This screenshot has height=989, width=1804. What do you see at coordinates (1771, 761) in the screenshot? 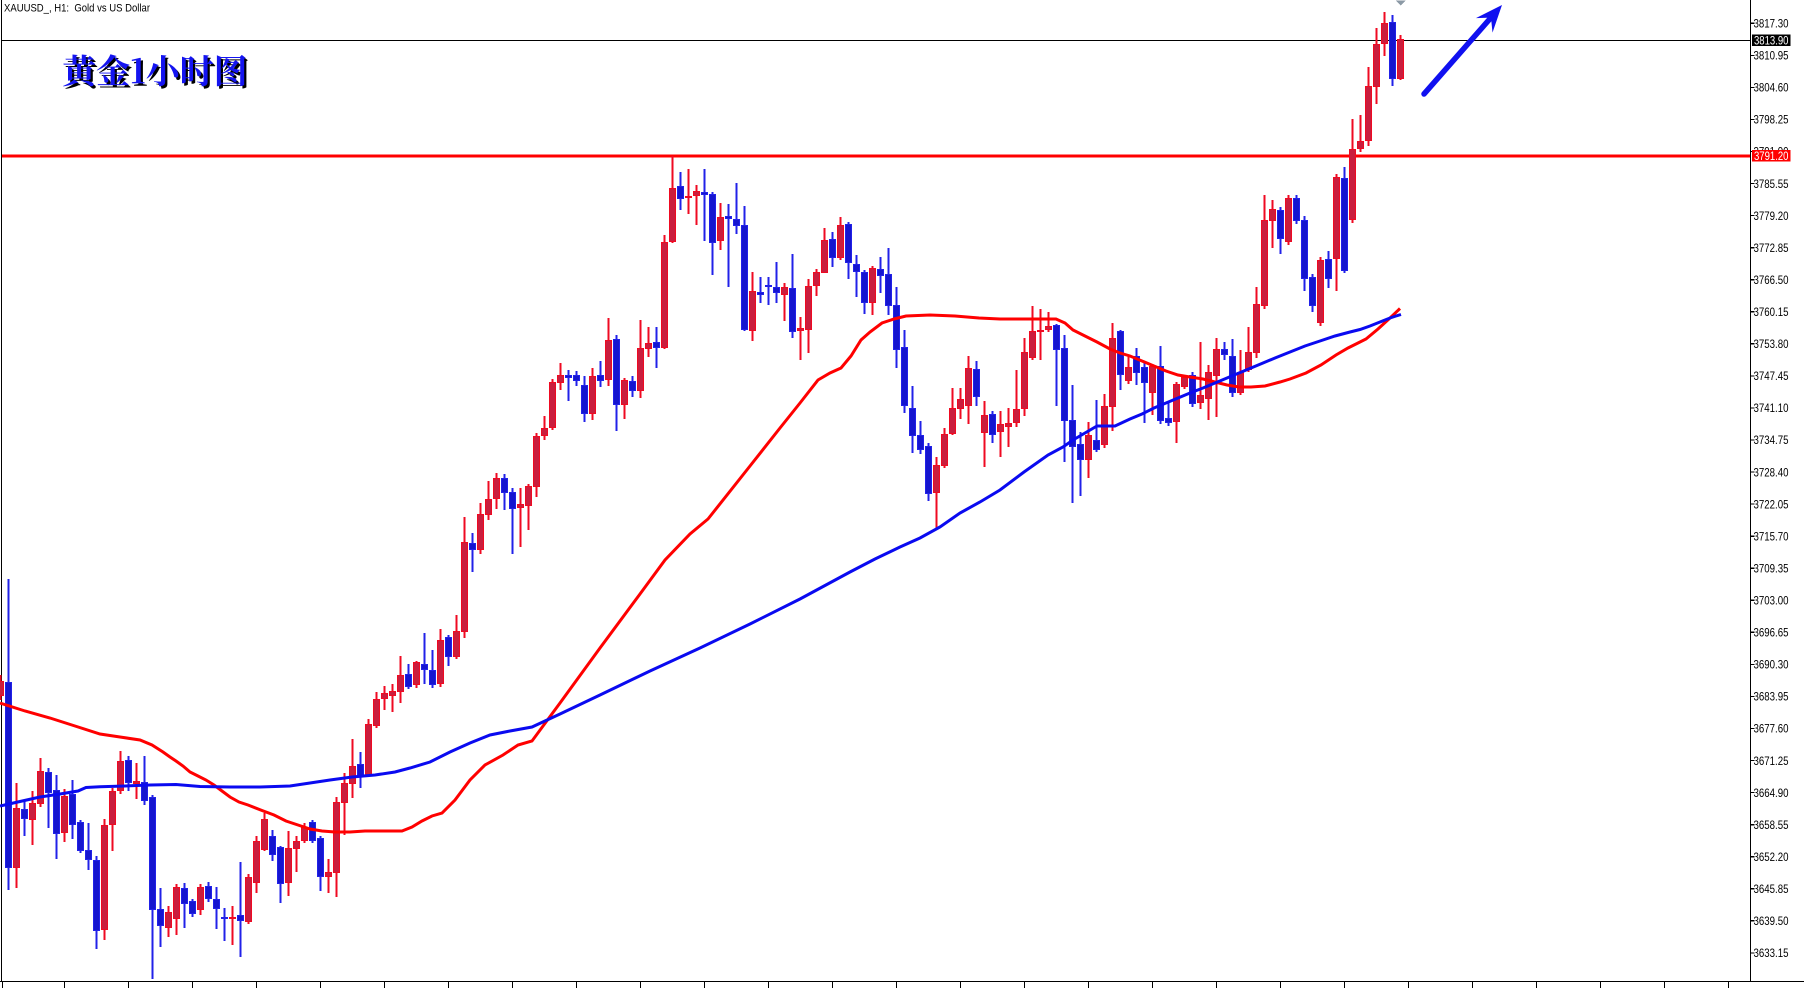
I see `svg-text: 3671.25` at bounding box center [1771, 761].